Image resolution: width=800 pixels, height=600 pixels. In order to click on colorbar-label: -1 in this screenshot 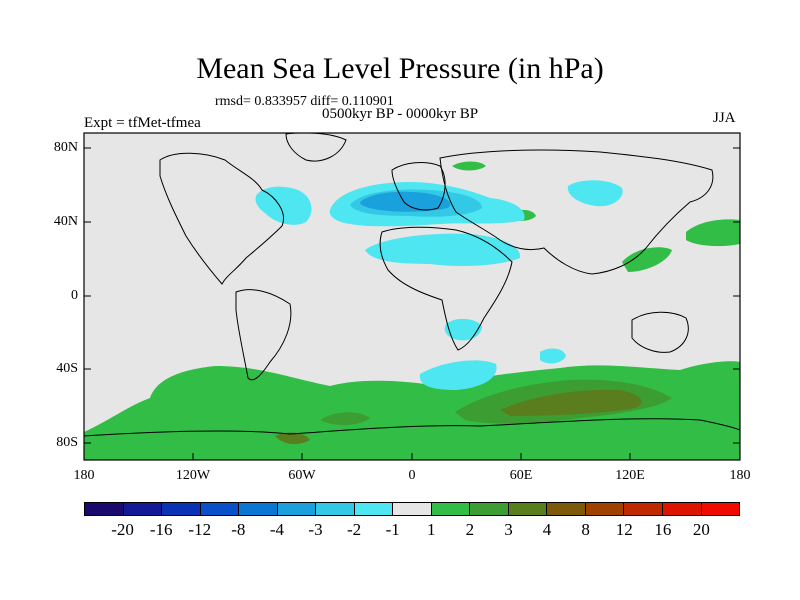, I will do `click(392, 529)`.